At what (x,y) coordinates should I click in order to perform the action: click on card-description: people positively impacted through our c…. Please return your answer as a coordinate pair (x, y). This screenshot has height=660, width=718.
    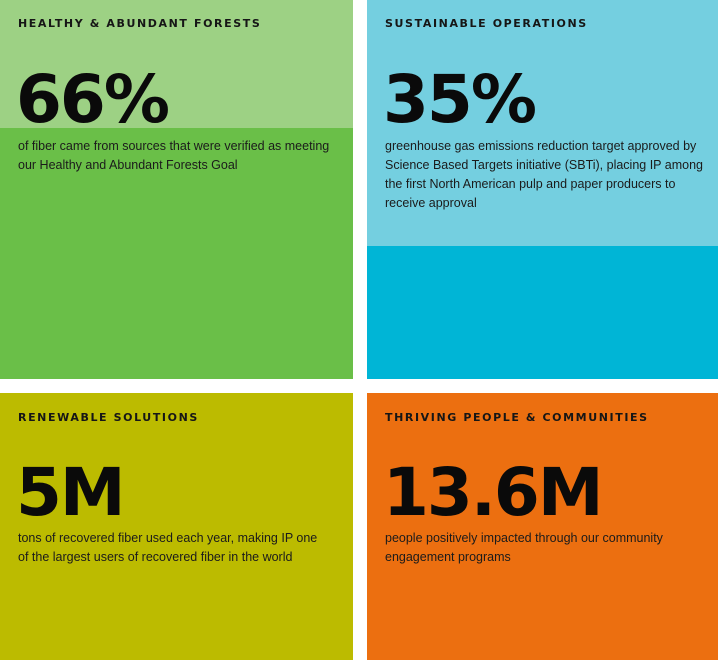
    Looking at the image, I should click on (524, 547).